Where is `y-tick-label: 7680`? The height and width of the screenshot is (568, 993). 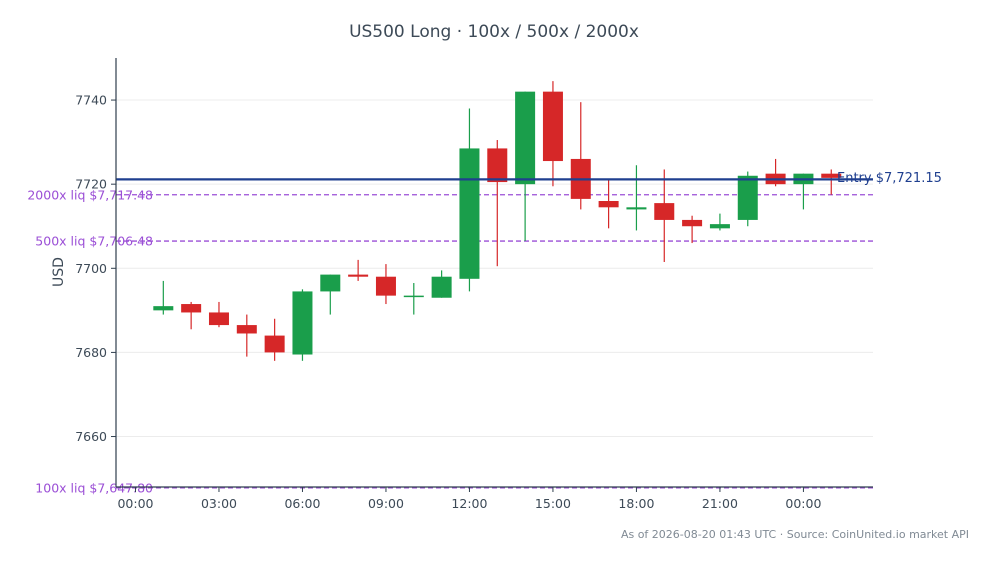
y-tick-label: 7680 is located at coordinates (91, 352).